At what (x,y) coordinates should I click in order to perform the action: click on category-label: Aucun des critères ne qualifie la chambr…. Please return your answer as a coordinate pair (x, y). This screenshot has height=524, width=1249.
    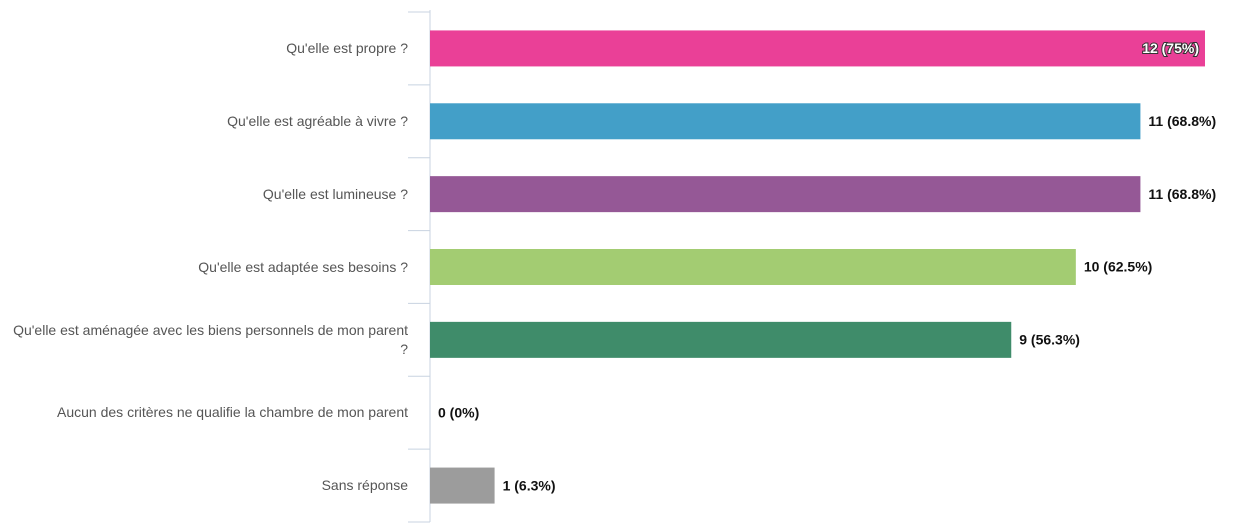
    Looking at the image, I should click on (204, 412).